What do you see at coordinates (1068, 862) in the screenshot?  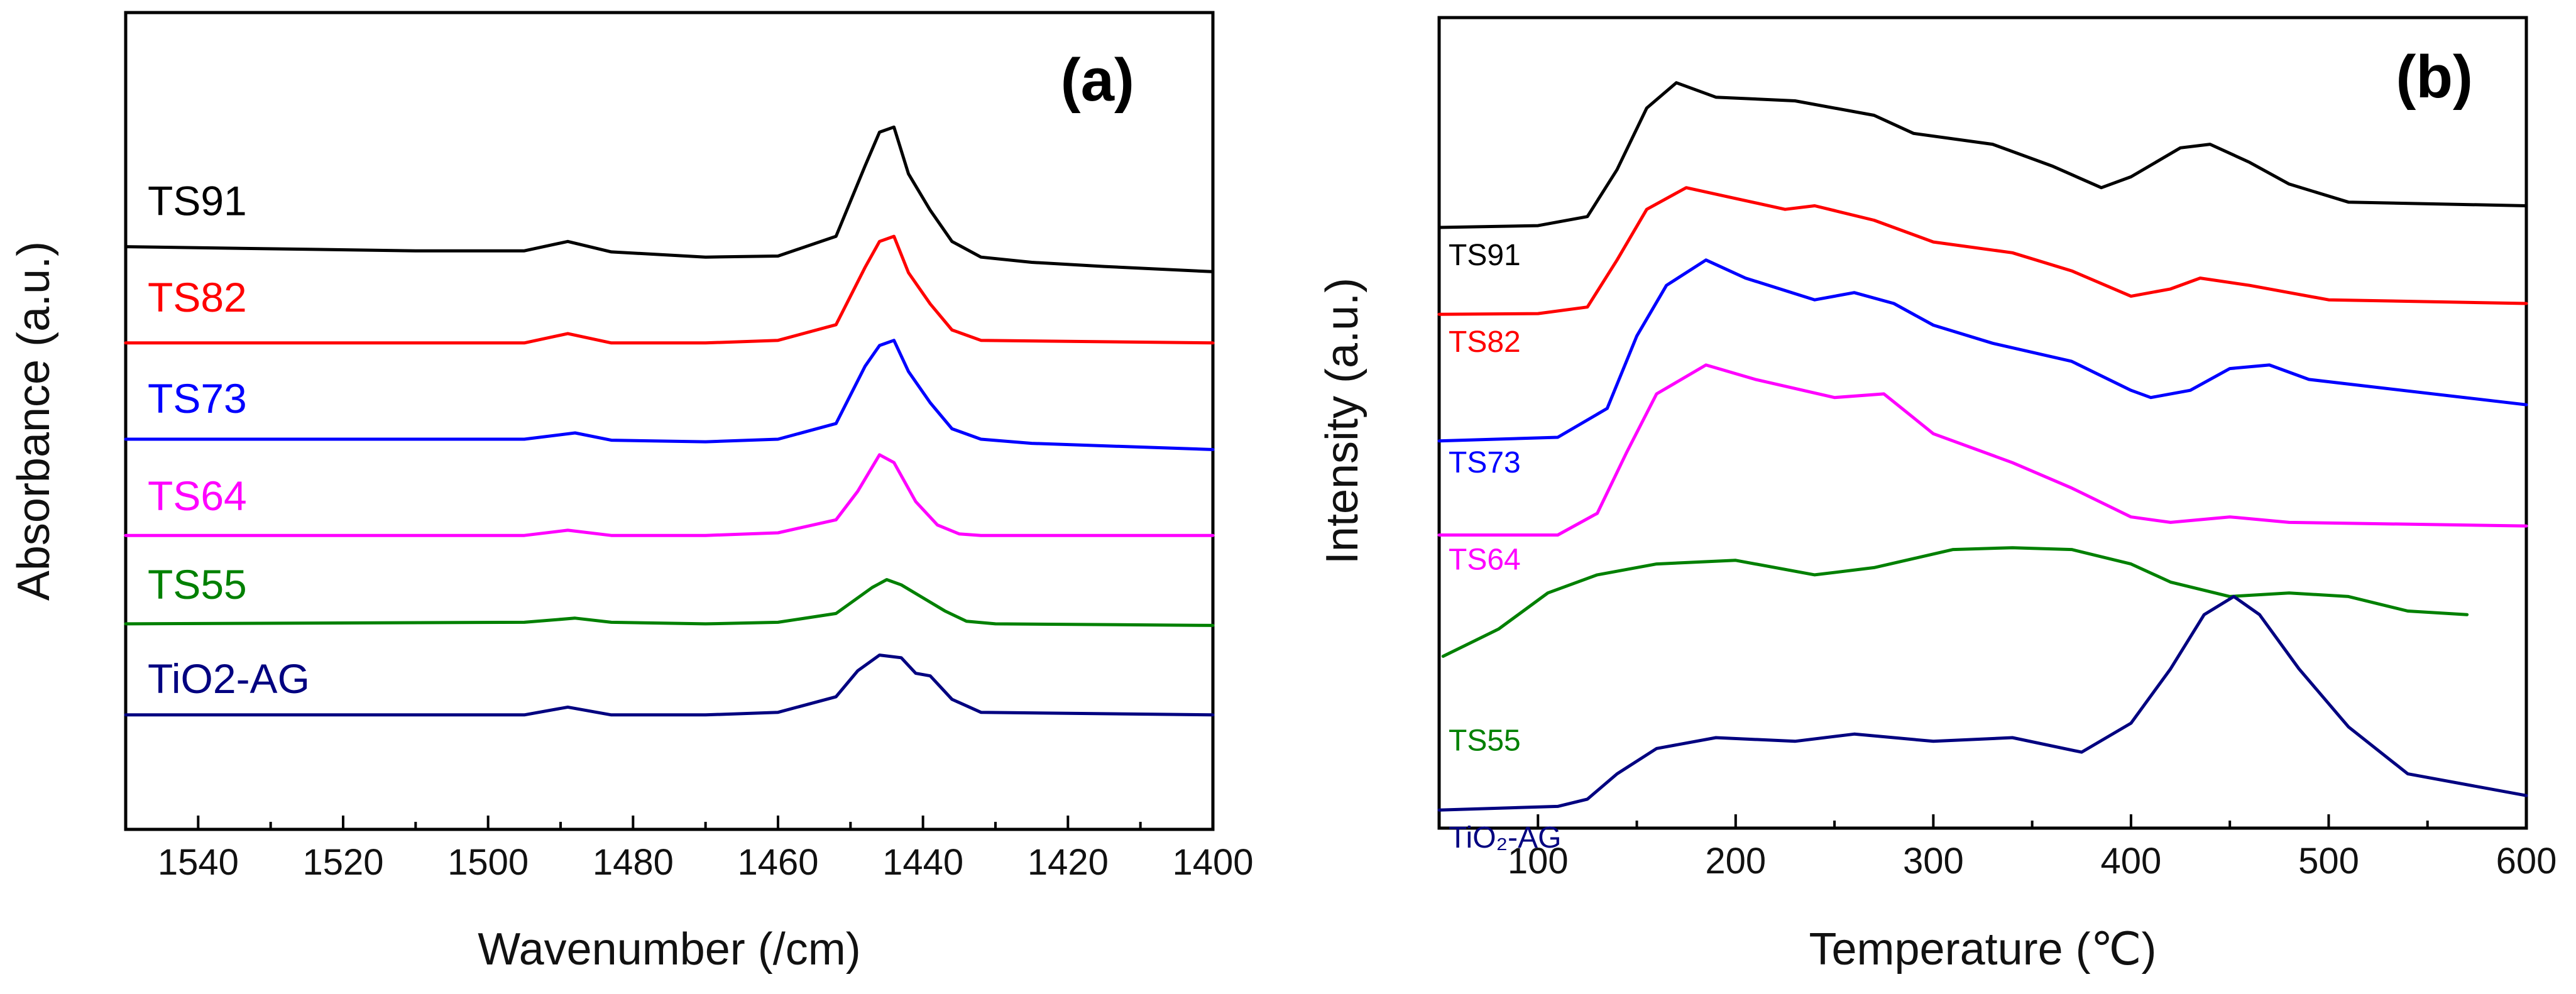 I see `x-tick-label-a-6: 1420` at bounding box center [1068, 862].